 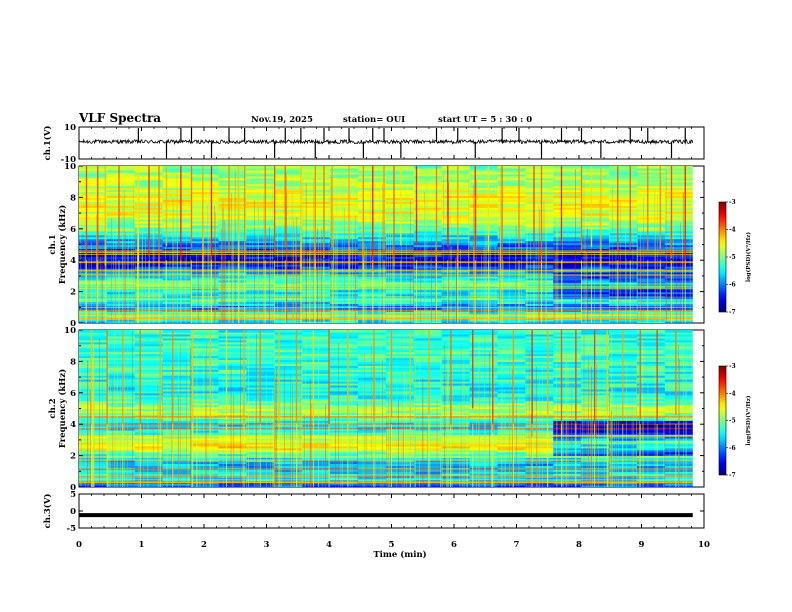 I want to click on colorbar-label: log(PSD)(V²/Hz), so click(x=748, y=420).